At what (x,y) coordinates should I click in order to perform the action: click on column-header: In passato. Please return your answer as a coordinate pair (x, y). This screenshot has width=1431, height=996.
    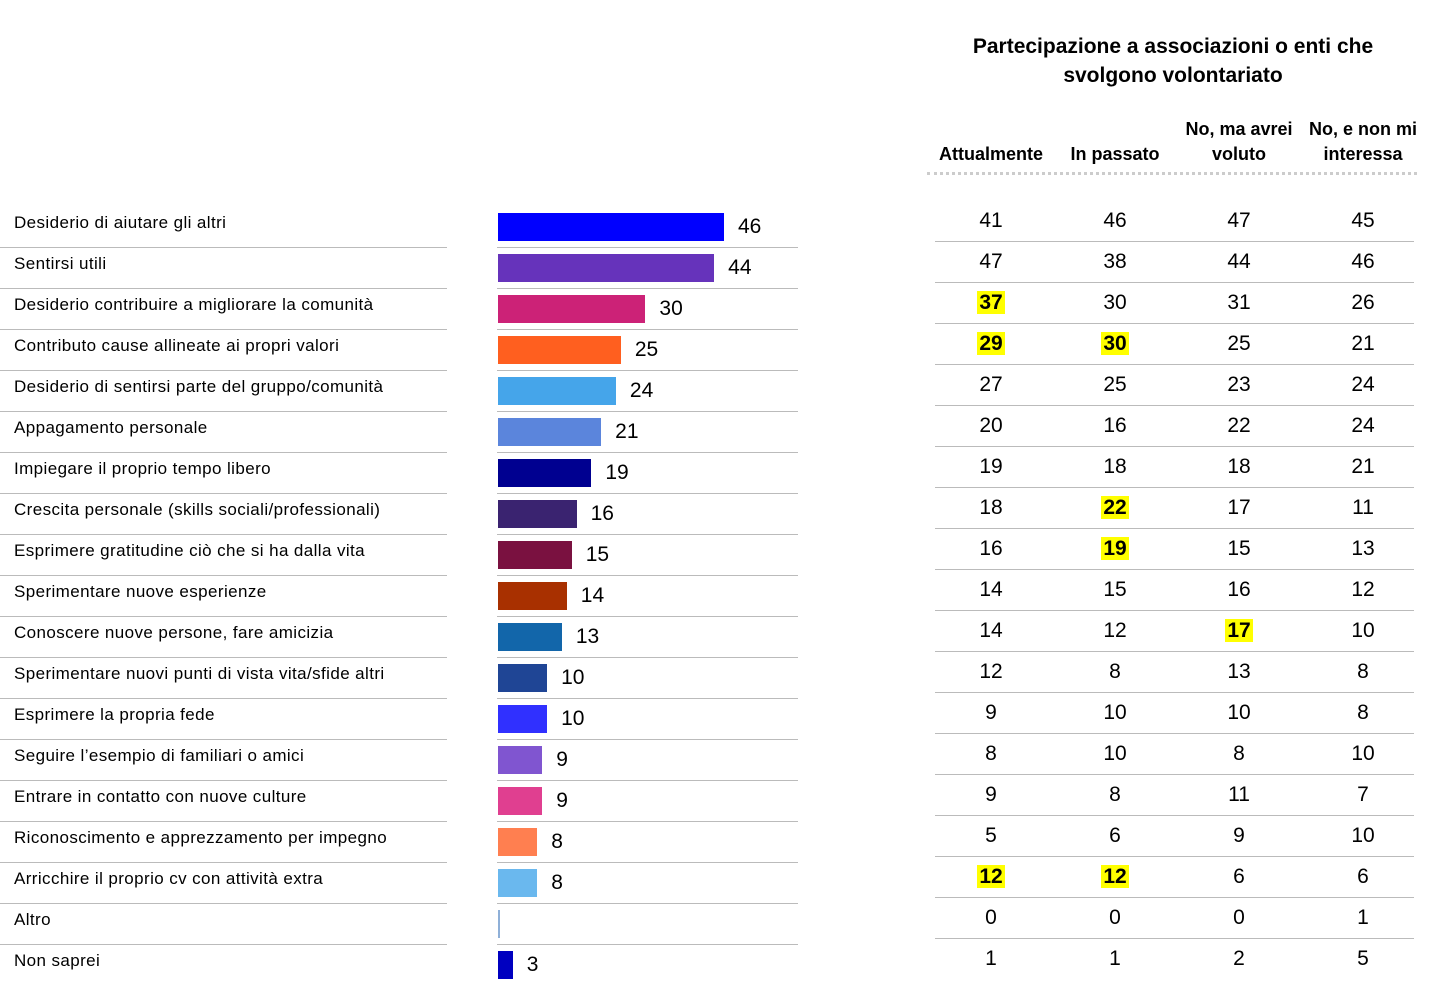
    Looking at the image, I should click on (1115, 154).